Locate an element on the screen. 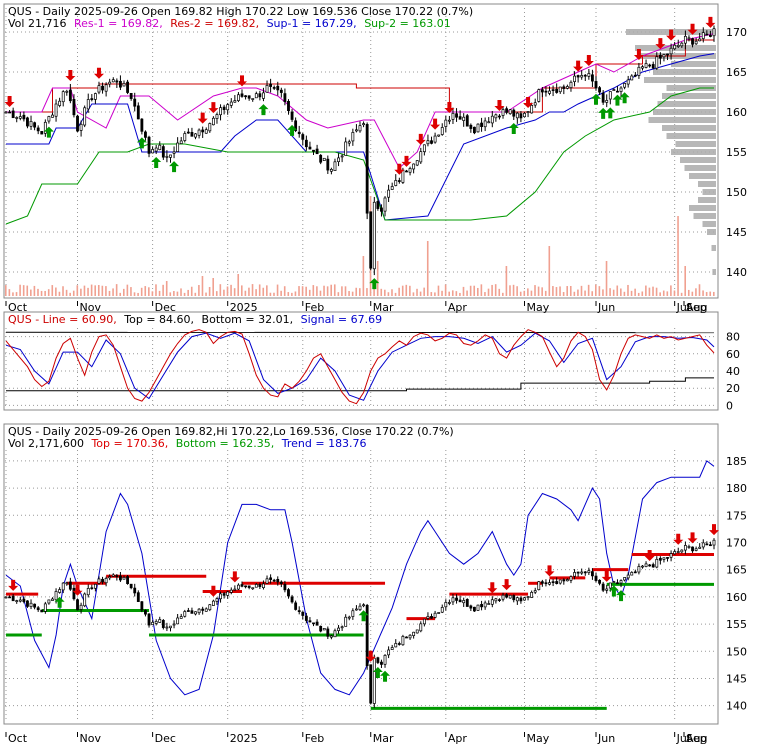 Image resolution: width=780 pixels, height=745 pixels. price-legend-sup2: Sup-2 = 163.01 is located at coordinates (407, 23).